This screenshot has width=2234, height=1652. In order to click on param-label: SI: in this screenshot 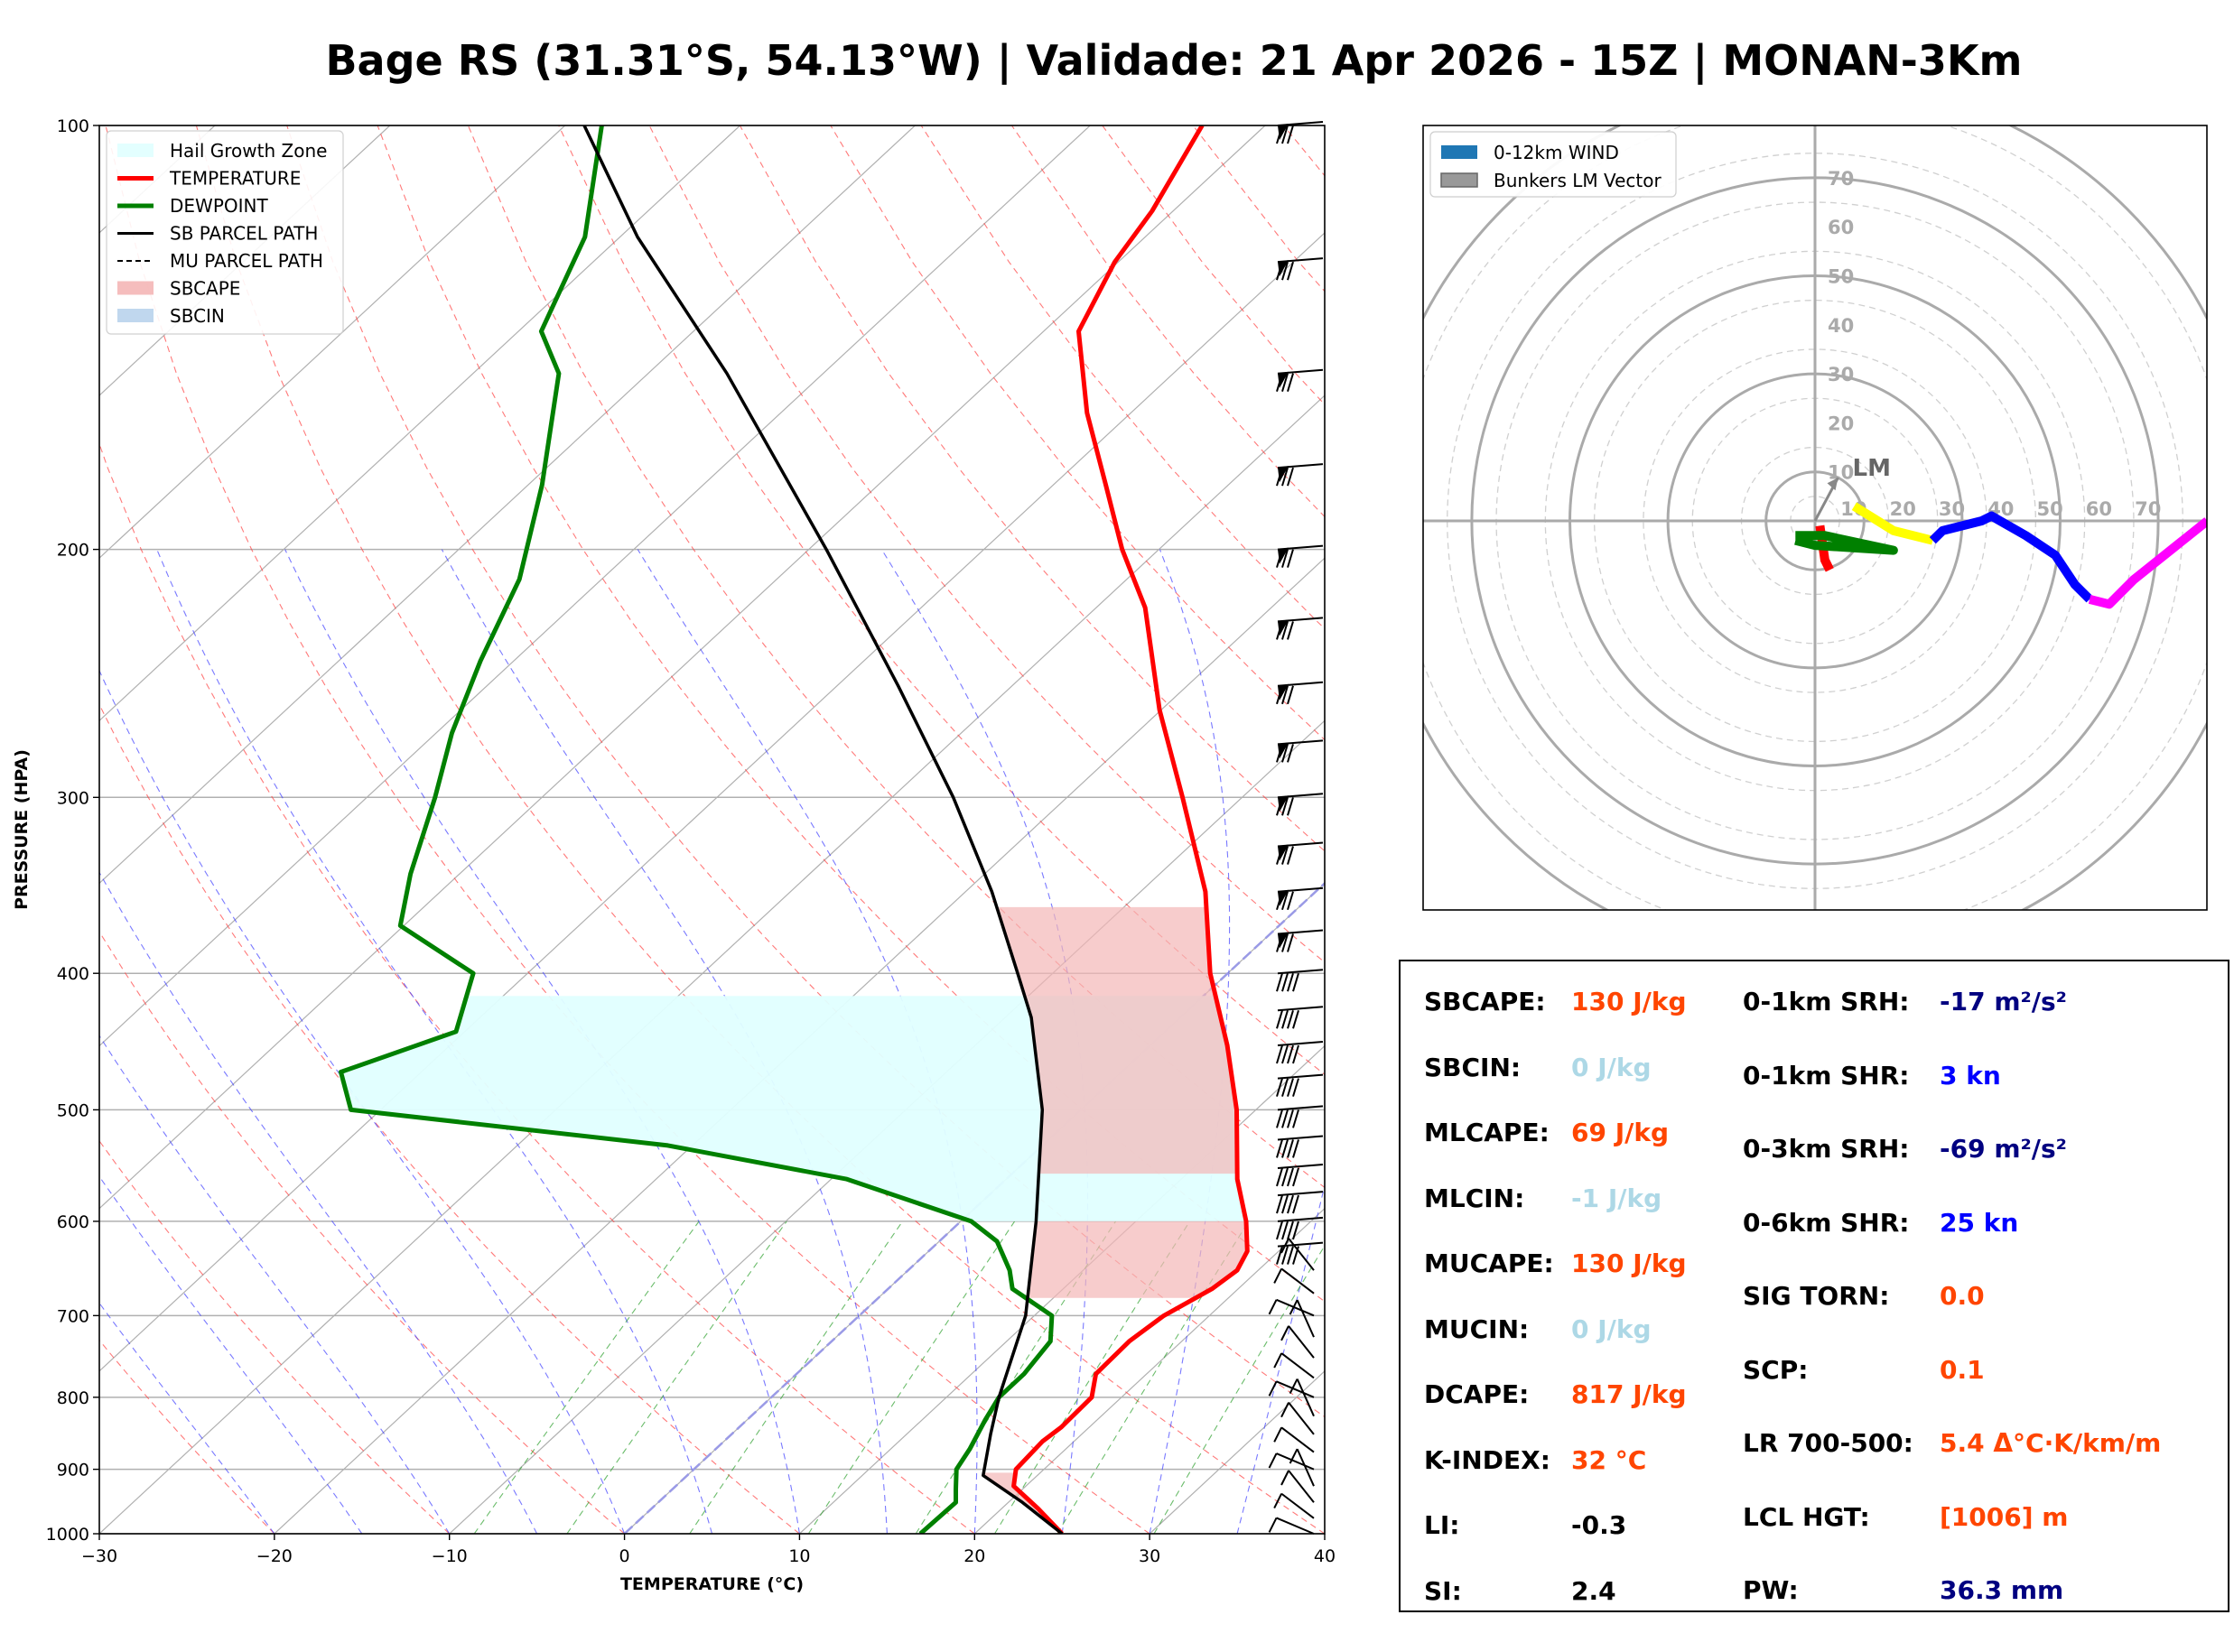, I will do `click(1443, 1590)`.